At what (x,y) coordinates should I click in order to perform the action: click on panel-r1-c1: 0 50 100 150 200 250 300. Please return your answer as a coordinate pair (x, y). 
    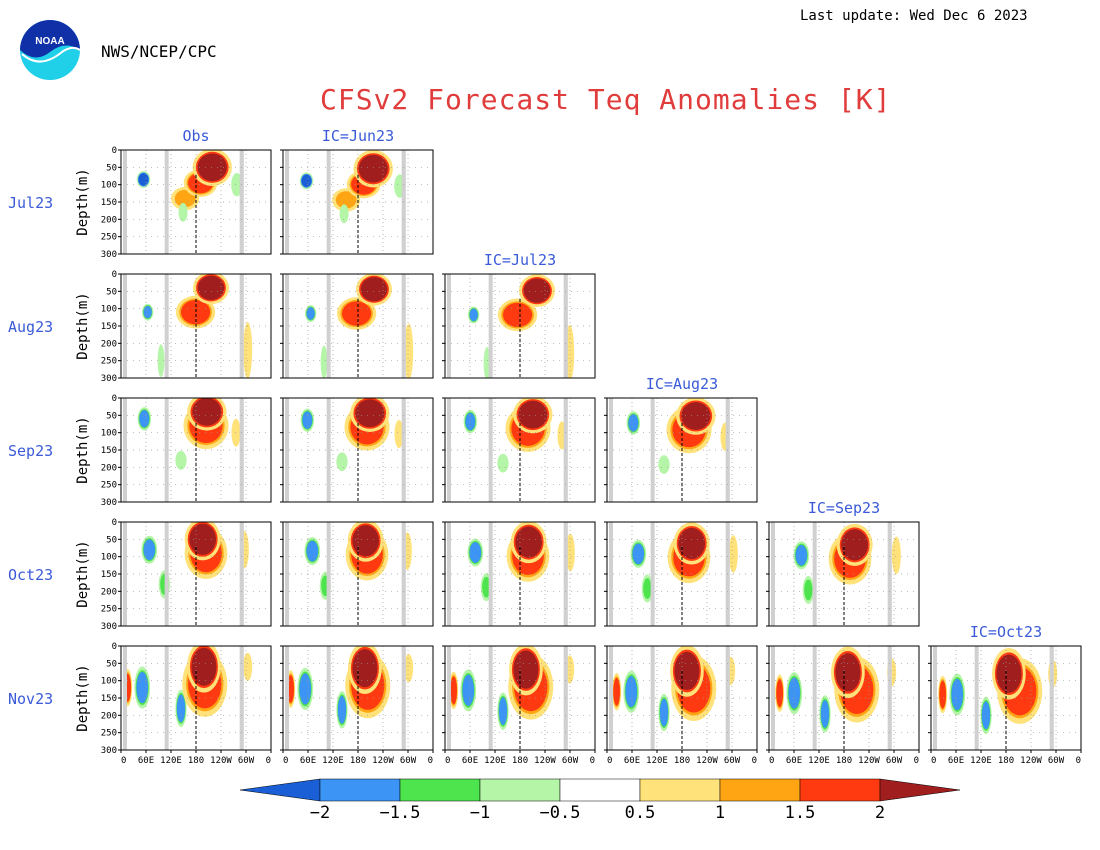
    Looking at the image, I should click on (186, 203).